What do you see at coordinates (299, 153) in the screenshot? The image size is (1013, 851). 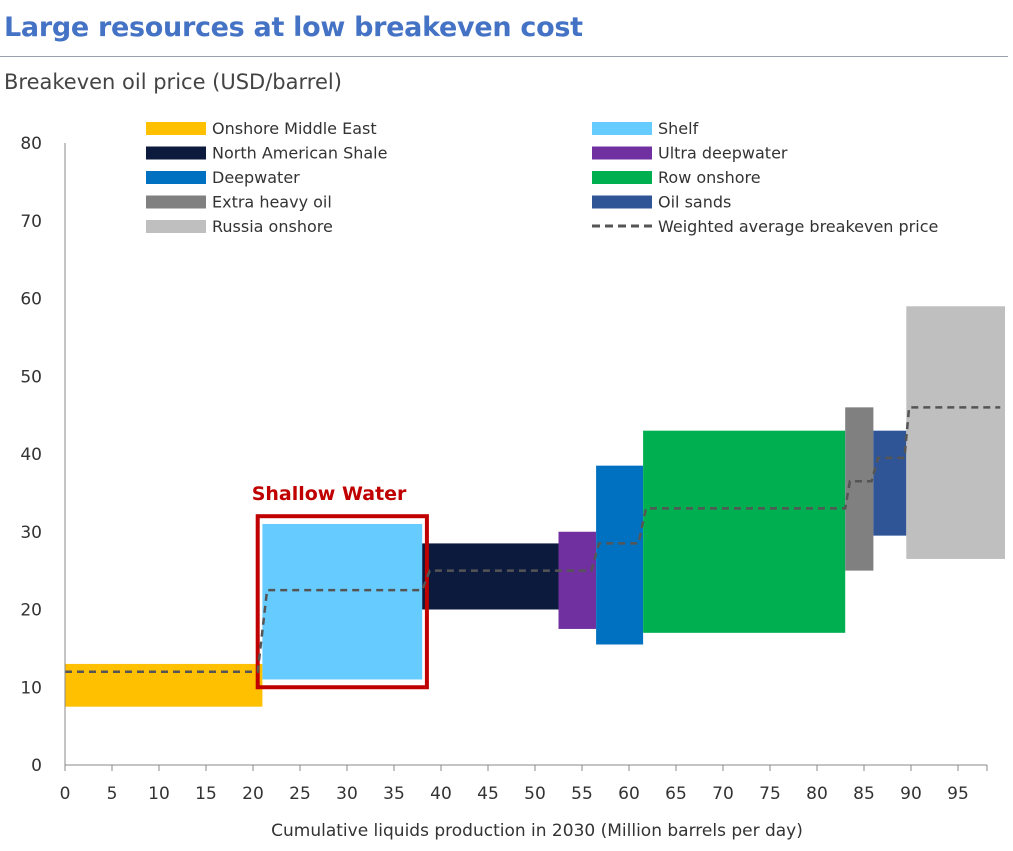 I see `legend-label-north-american-shale: North American Shale` at bounding box center [299, 153].